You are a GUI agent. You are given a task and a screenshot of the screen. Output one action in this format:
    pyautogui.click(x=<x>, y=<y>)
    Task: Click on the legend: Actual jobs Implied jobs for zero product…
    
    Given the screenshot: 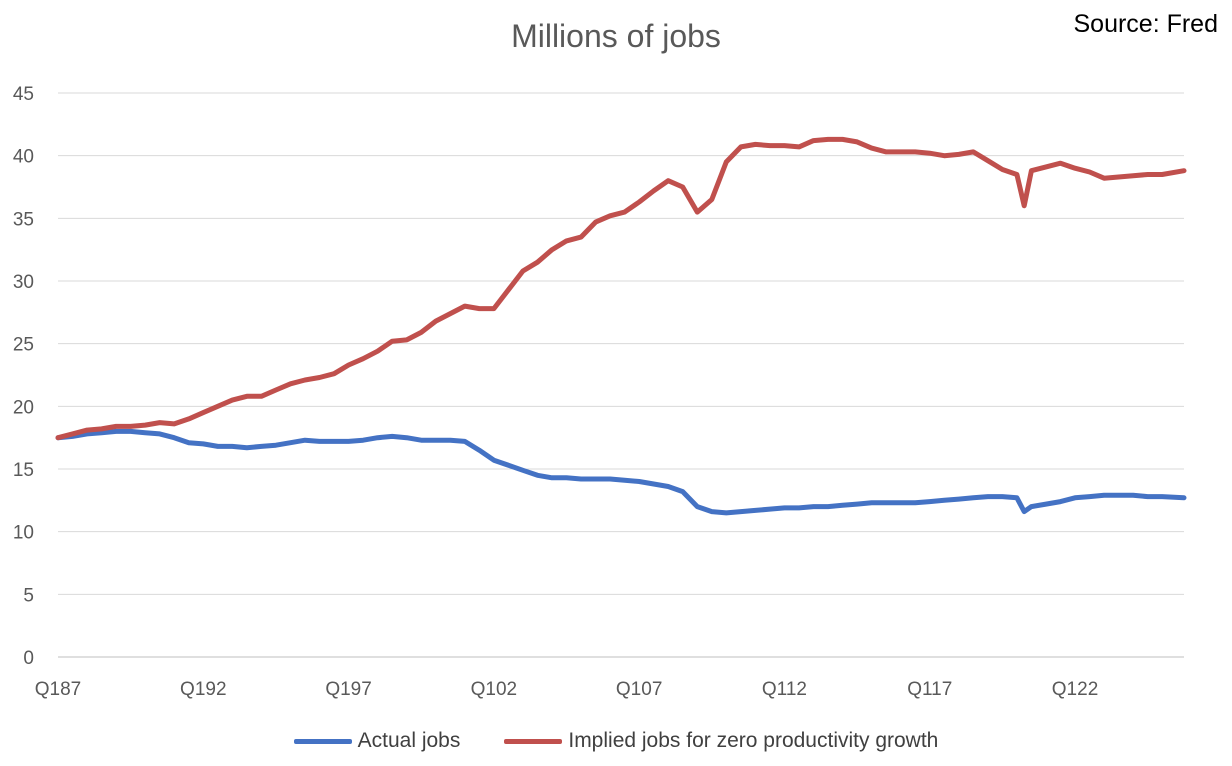 What is the action you would take?
    pyautogui.click(x=616, y=741)
    